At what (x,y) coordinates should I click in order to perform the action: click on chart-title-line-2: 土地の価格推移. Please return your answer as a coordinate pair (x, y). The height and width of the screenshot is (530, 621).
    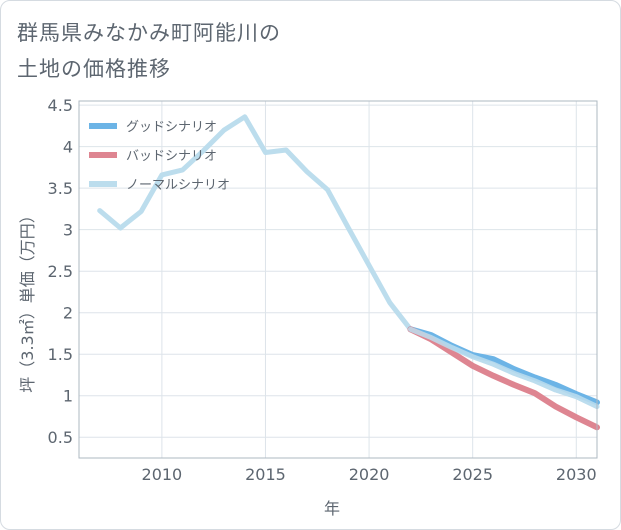
    Looking at the image, I should click on (94, 69).